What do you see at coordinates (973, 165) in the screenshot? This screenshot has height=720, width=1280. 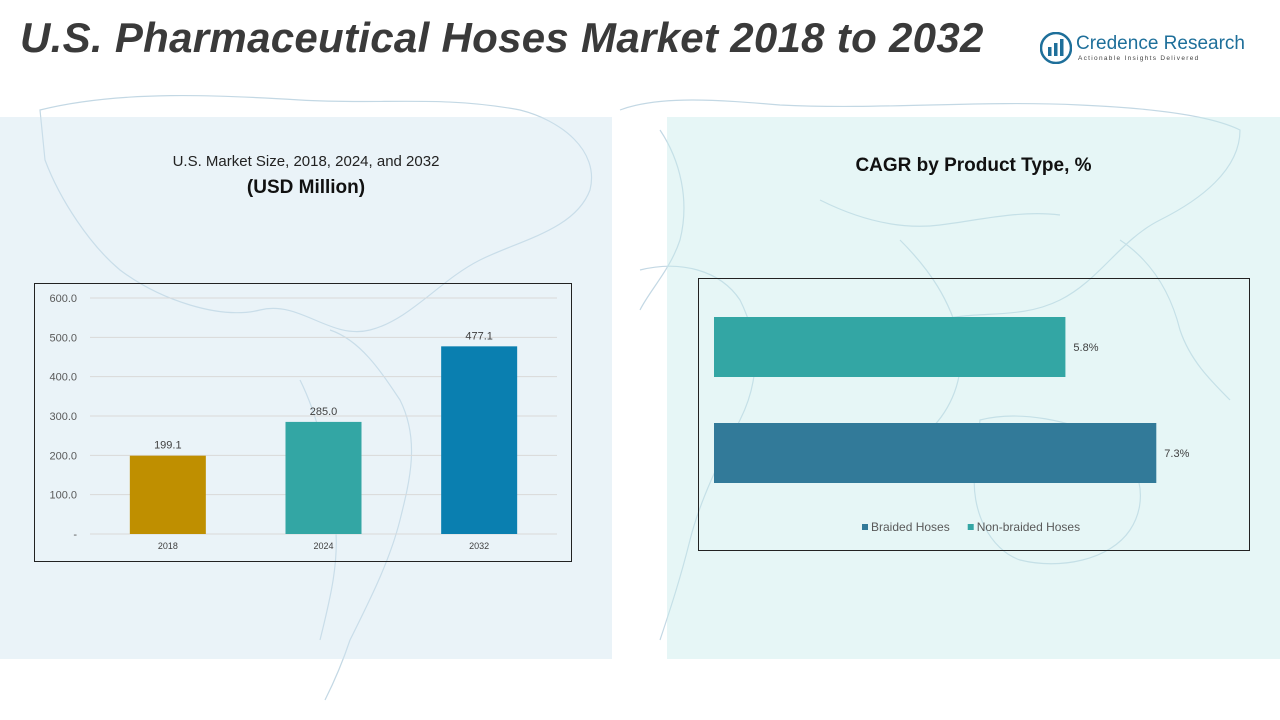 I see `cagr-title: CAGR by Product Type, %` at bounding box center [973, 165].